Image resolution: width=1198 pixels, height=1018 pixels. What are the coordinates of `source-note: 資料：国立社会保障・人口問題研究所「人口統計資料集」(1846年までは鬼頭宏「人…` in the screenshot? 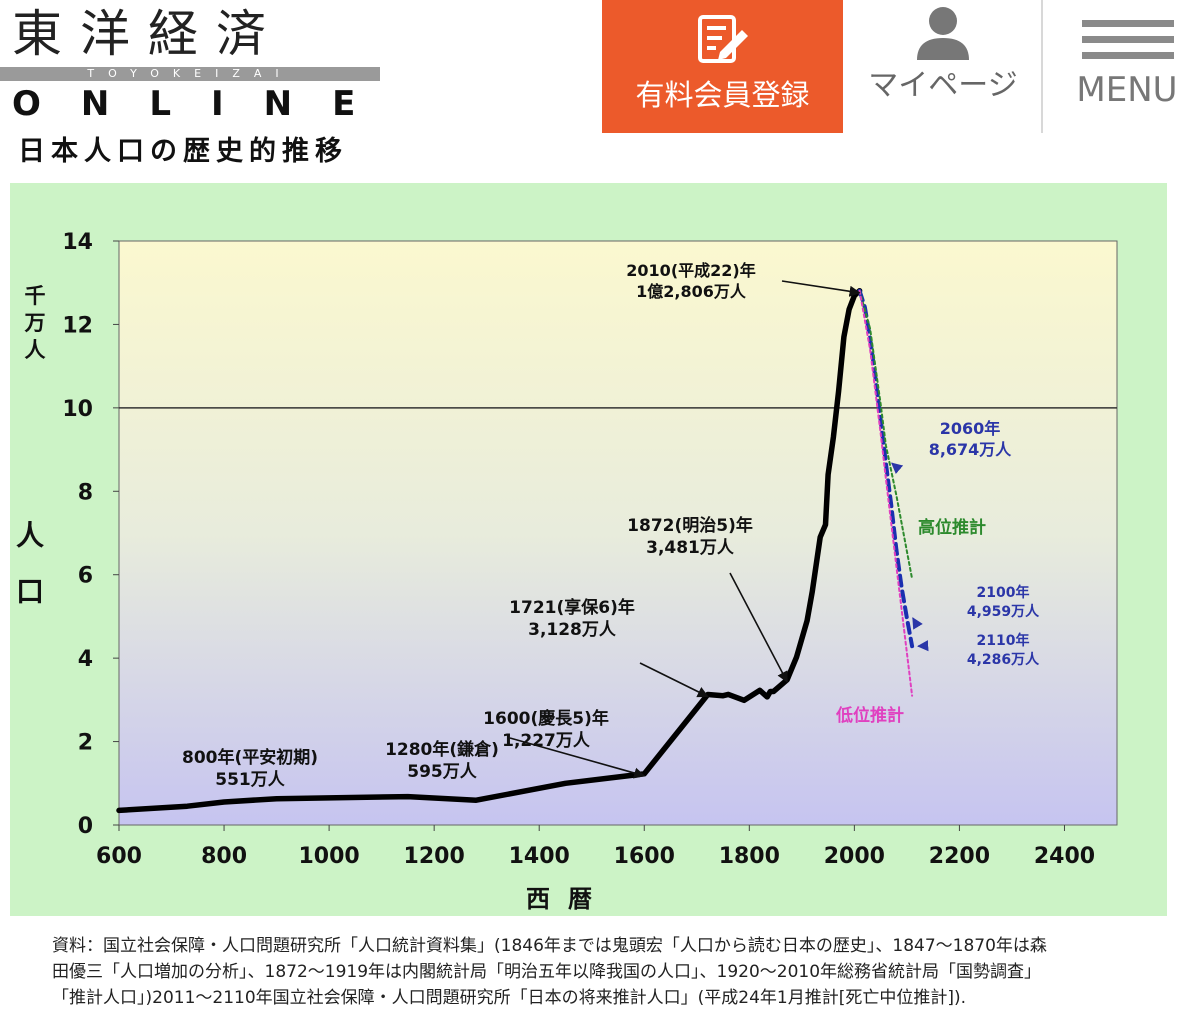 It's located at (617, 972).